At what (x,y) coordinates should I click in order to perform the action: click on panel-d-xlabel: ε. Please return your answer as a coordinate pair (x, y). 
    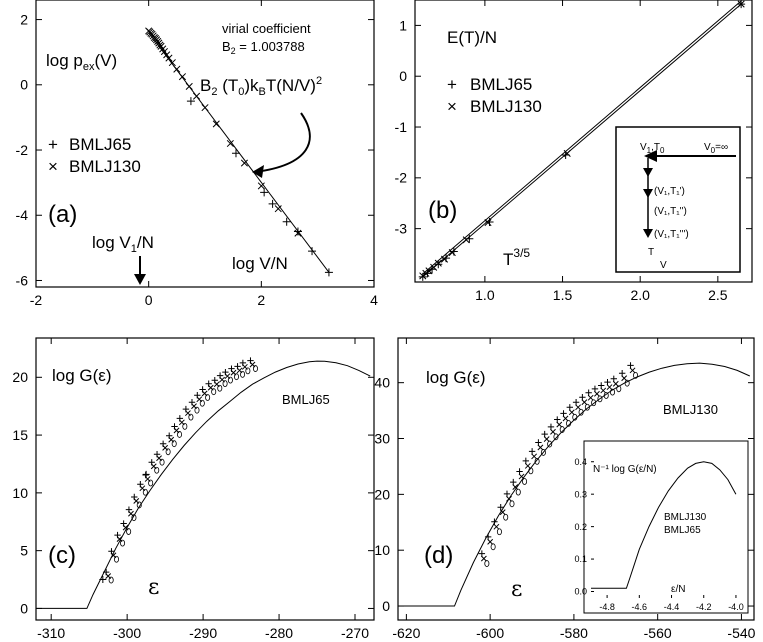
    Looking at the image, I should click on (516, 589).